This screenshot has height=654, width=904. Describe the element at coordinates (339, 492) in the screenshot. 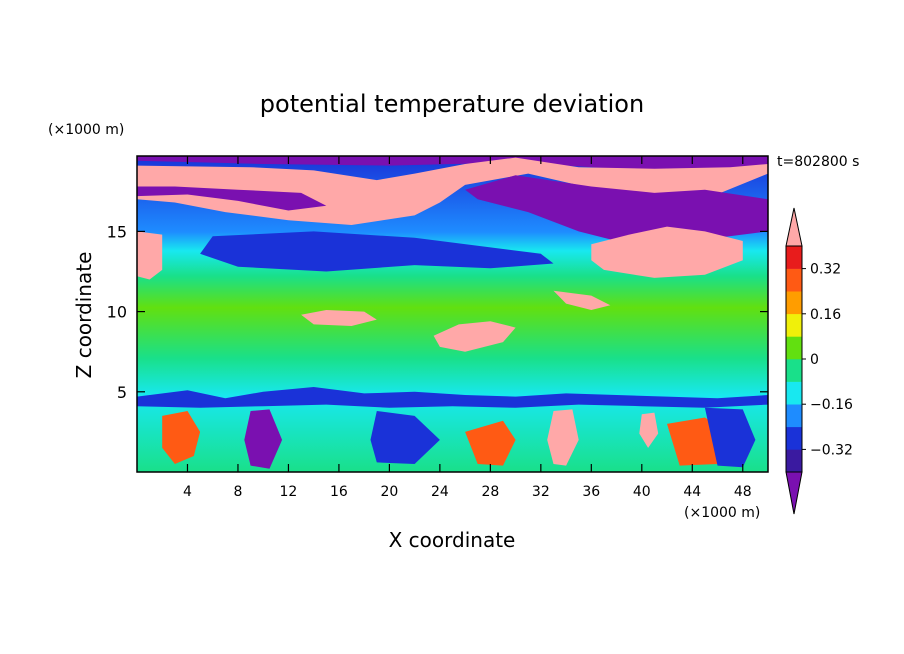

I see `x-tick-label: 16` at that location.